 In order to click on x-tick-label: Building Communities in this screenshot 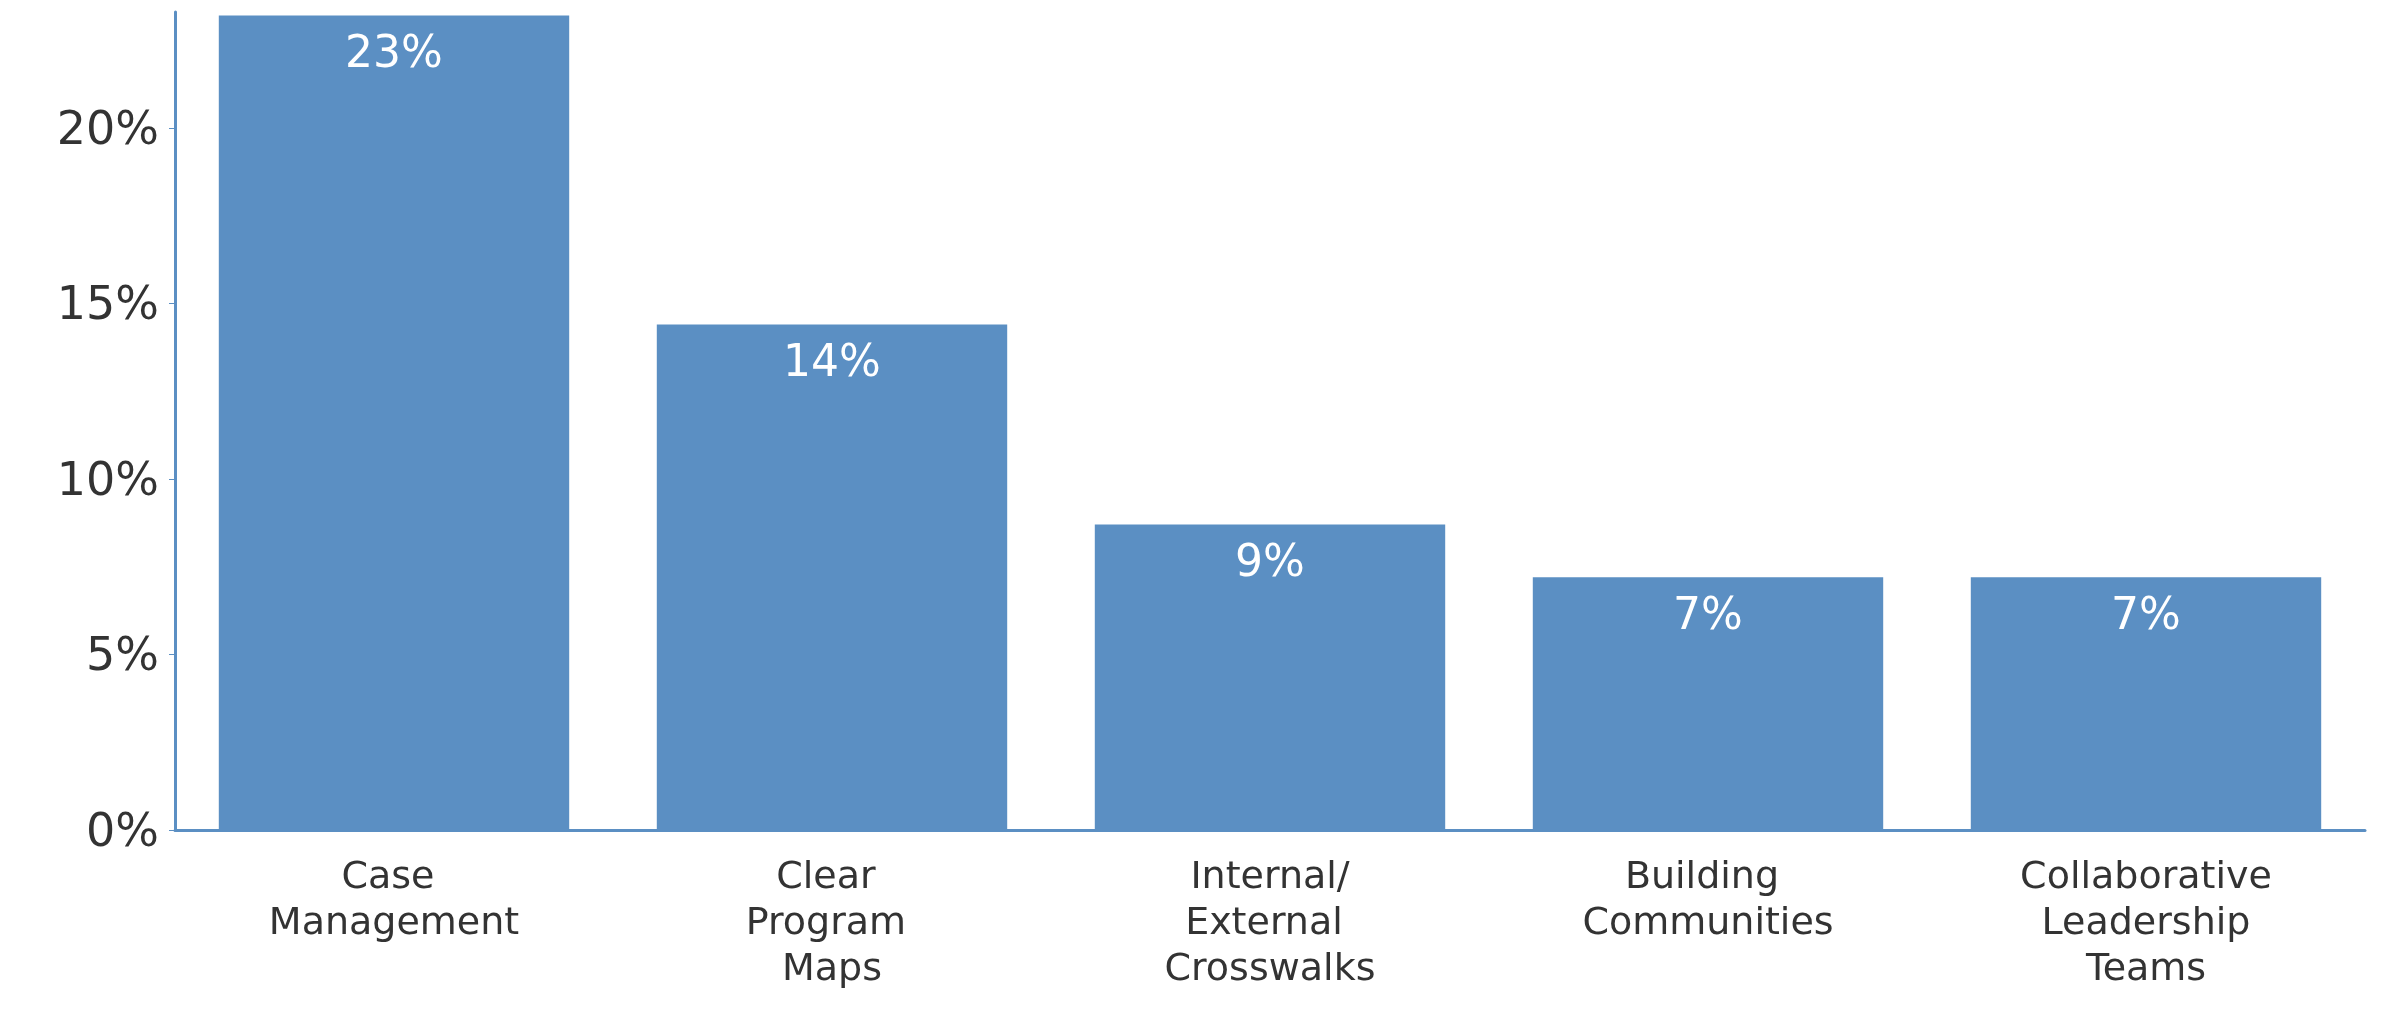, I will do `click(1708, 898)`.